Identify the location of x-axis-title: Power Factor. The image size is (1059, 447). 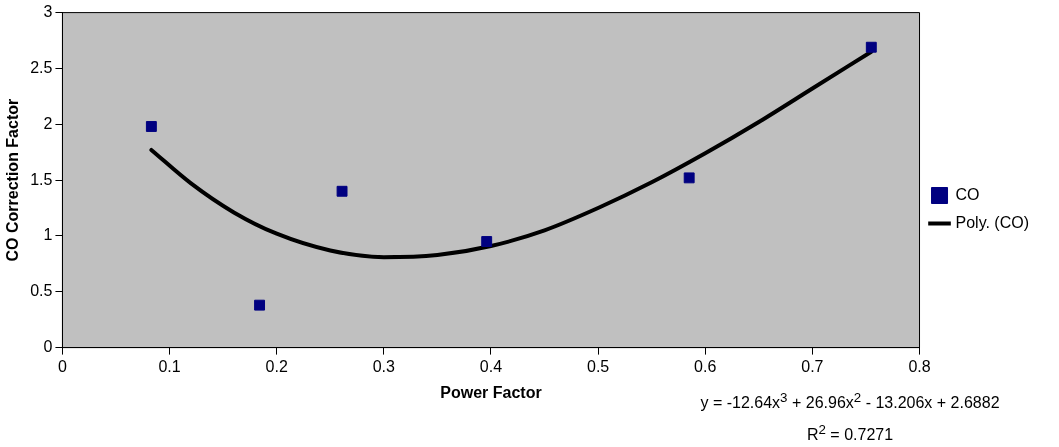
(491, 392).